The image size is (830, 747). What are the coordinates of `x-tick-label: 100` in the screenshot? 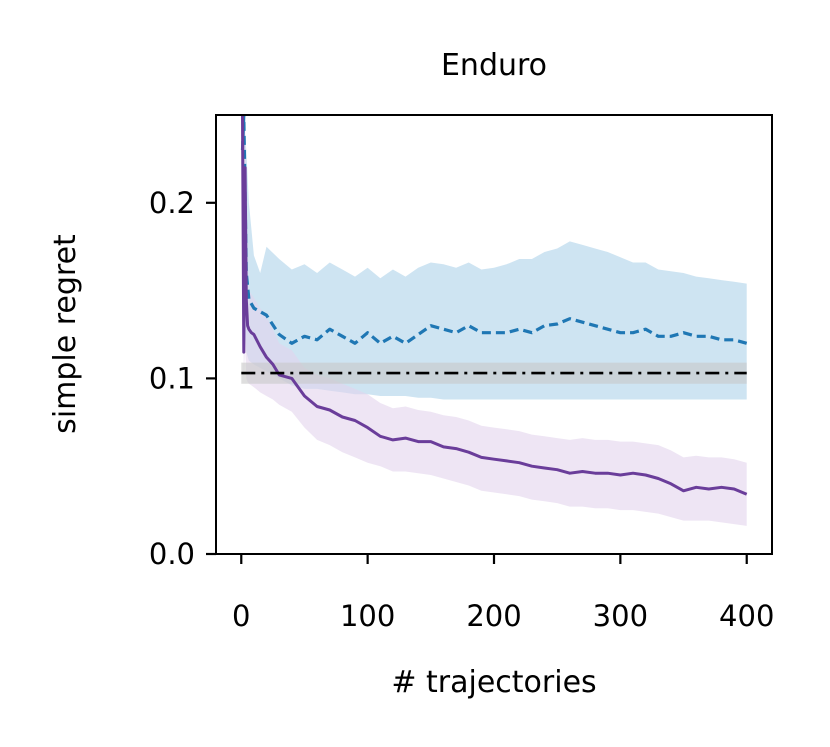 It's located at (367, 616).